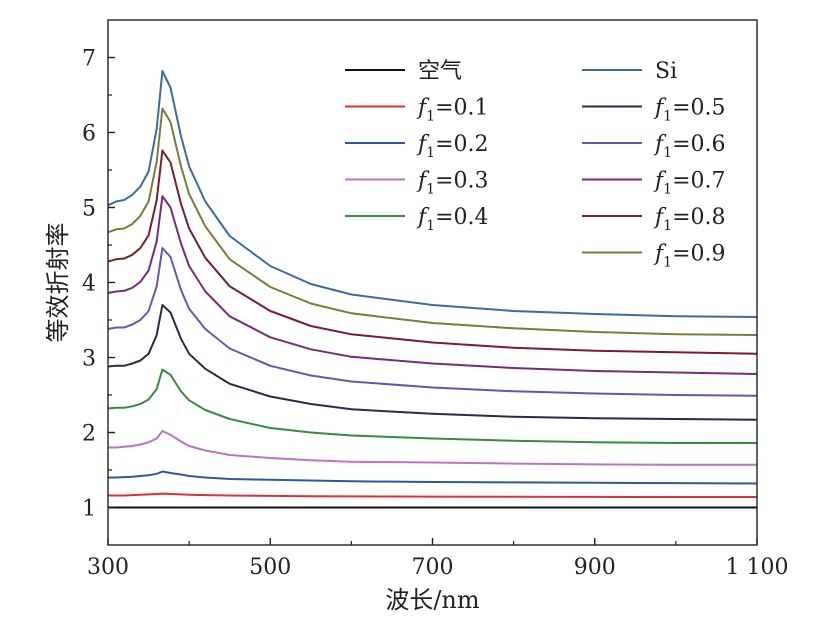  What do you see at coordinates (98, 284) in the screenshot?
I see `y-axis: 1 2 3 4 5 6 7` at bounding box center [98, 284].